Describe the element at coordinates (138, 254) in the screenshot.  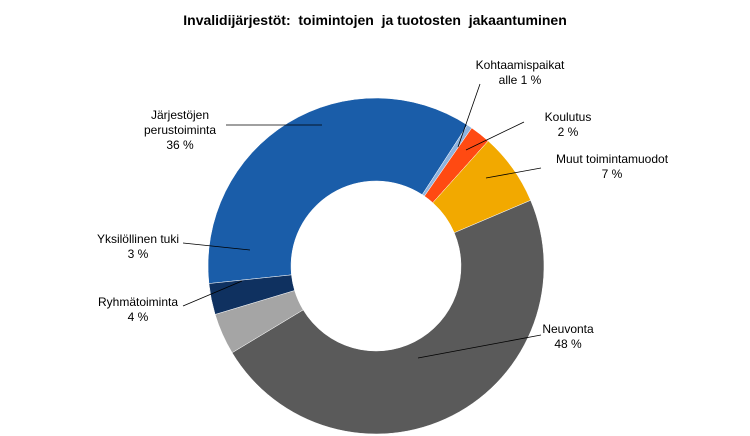
I see `value-label: 3 %` at that location.